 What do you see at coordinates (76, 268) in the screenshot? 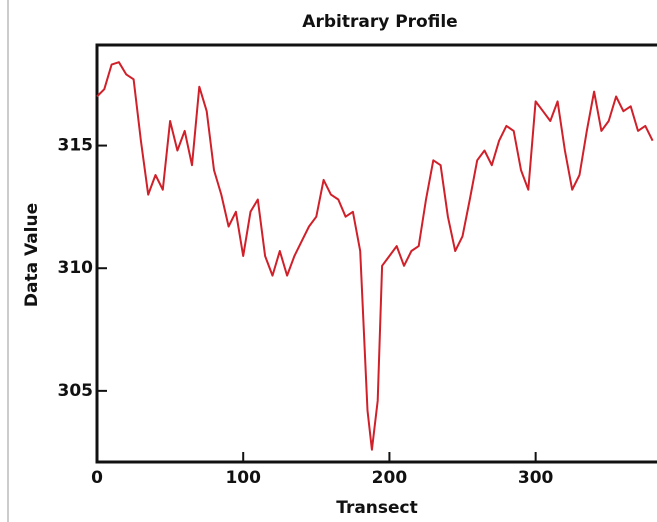
I see `y-tick-label: 310` at bounding box center [76, 268].